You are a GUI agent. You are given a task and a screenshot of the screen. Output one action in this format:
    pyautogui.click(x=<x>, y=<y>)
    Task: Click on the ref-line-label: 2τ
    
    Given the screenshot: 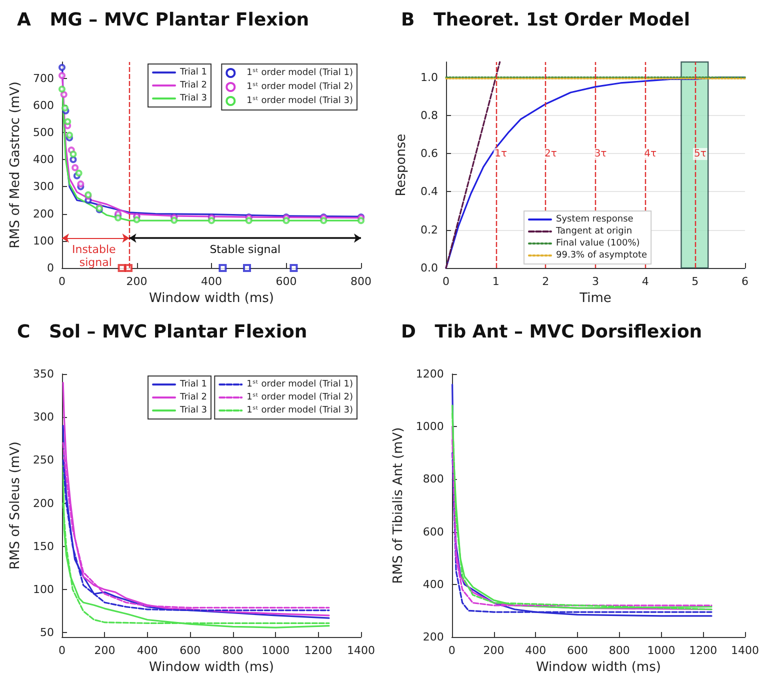 What is the action you would take?
    pyautogui.click(x=550, y=154)
    